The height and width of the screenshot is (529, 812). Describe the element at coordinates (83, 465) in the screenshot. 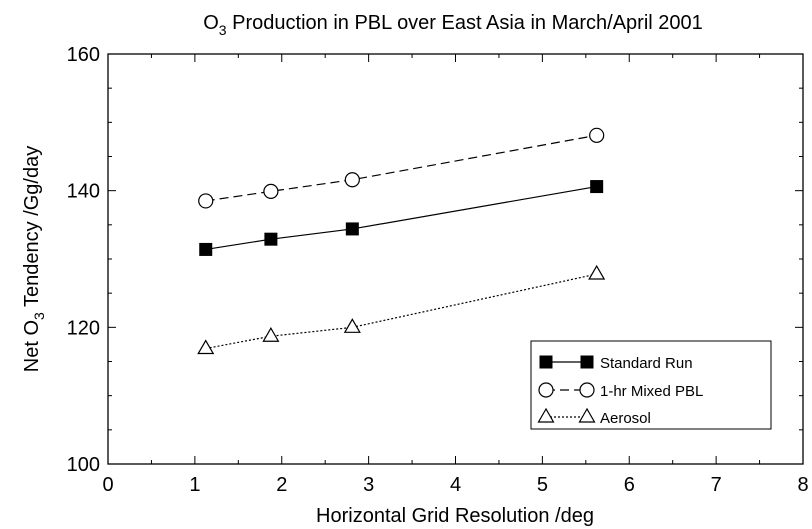

I see `y-tick-label: 100` at that location.